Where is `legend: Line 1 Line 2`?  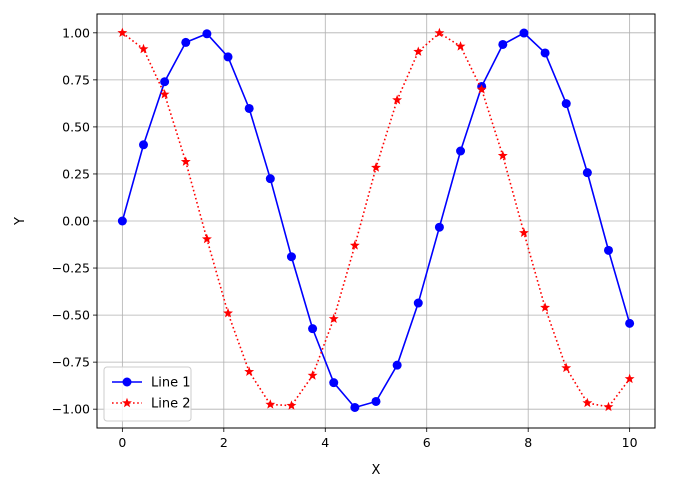 legend: Line 1 Line 2 is located at coordinates (147, 394).